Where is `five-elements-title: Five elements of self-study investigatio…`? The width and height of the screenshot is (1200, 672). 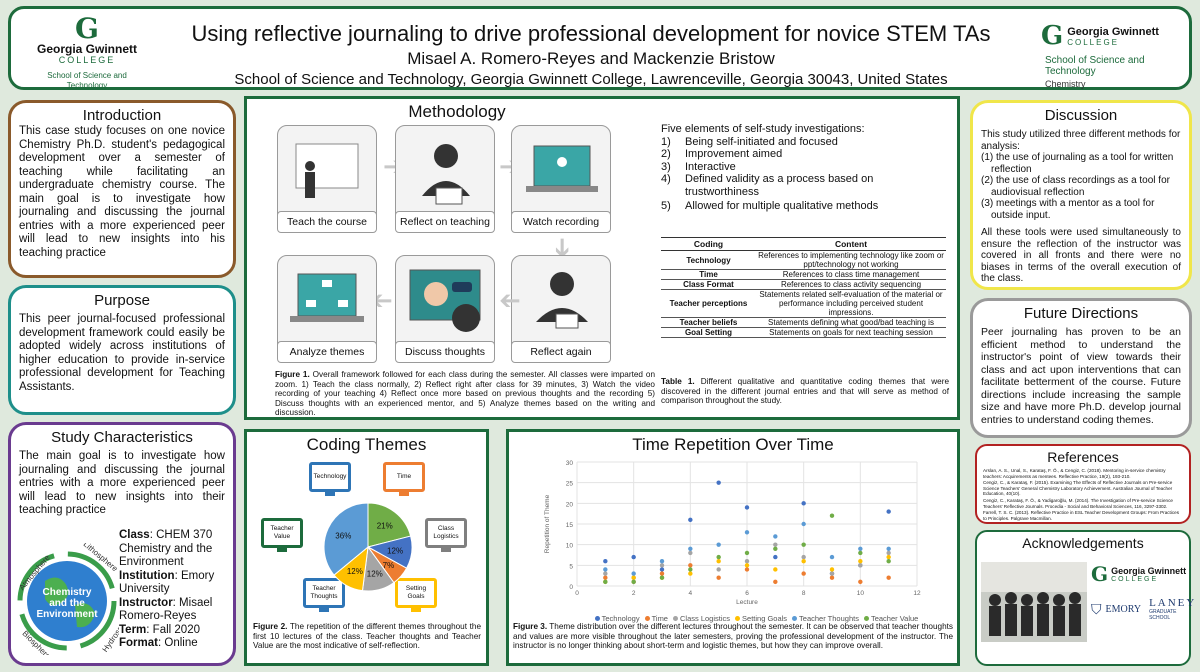
five-elements-title: Five elements of self-study investigatio… is located at coordinates (763, 129).